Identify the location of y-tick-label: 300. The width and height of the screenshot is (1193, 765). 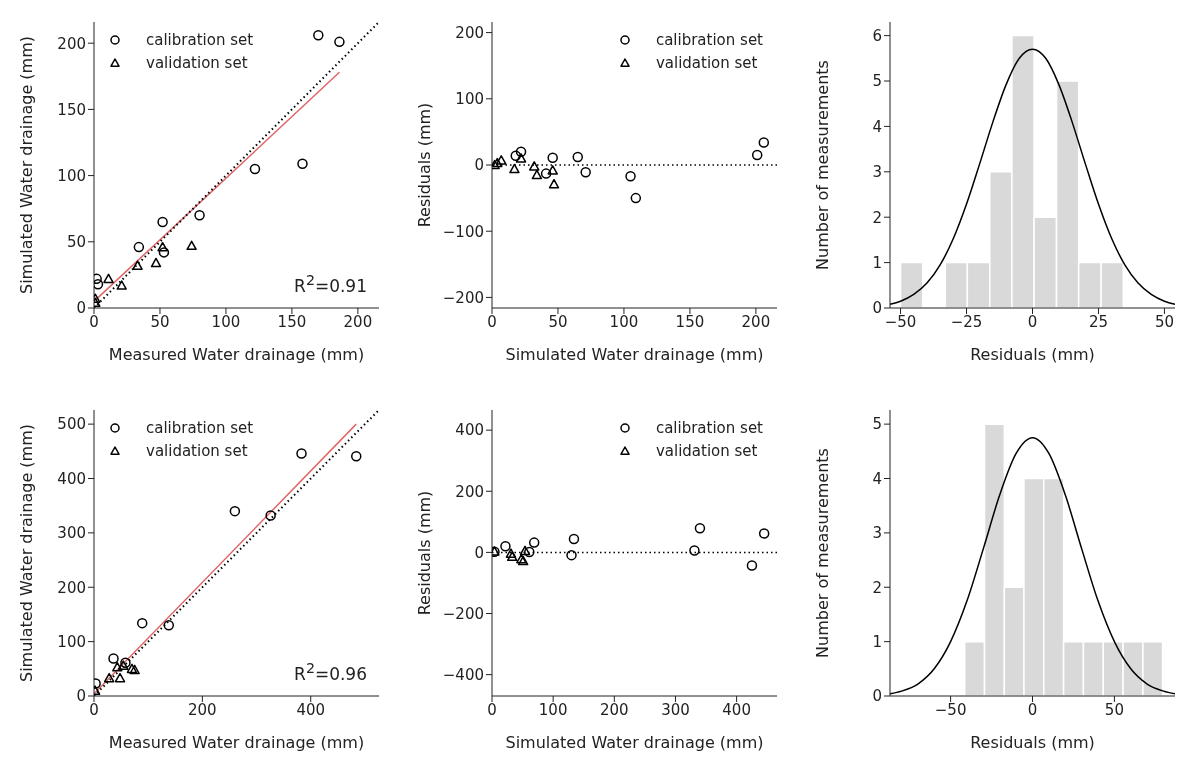
(71, 533).